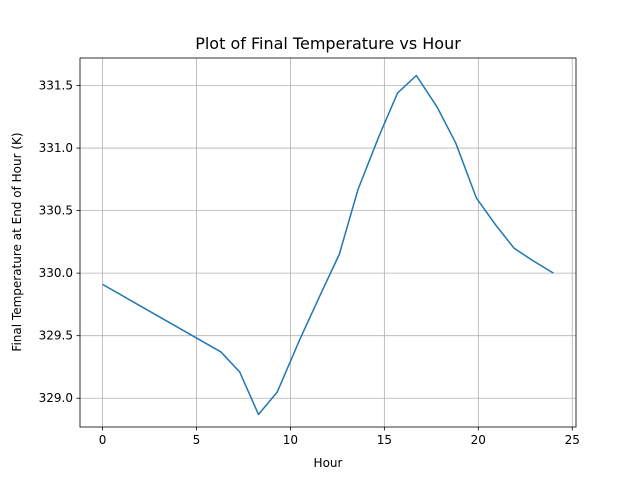 Image resolution: width=640 pixels, height=480 pixels. Describe the element at coordinates (197, 440) in the screenshot. I see `x-tick-label: 5` at that location.